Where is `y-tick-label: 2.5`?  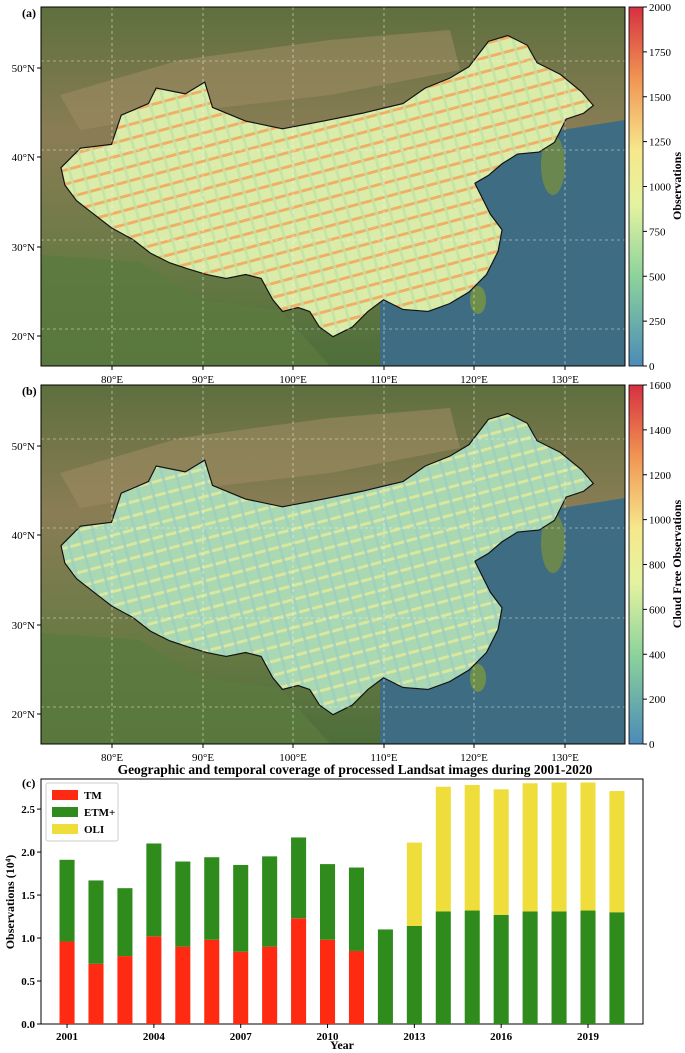
y-tick-label: 2.5 is located at coordinates (28, 810).